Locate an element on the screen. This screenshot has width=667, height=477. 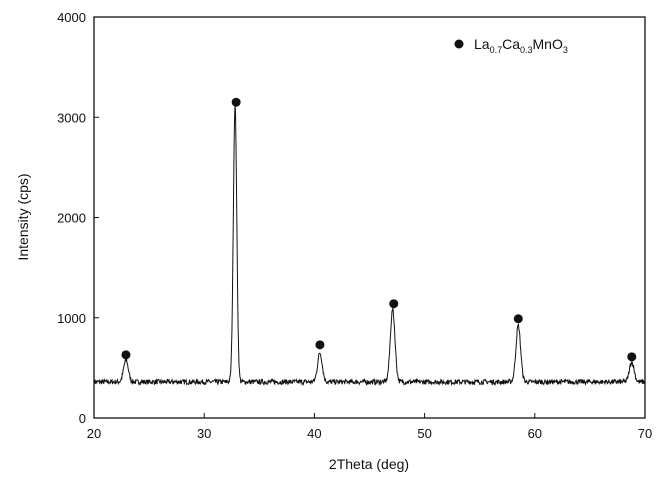
legend-subscript: 3 is located at coordinates (565, 50).